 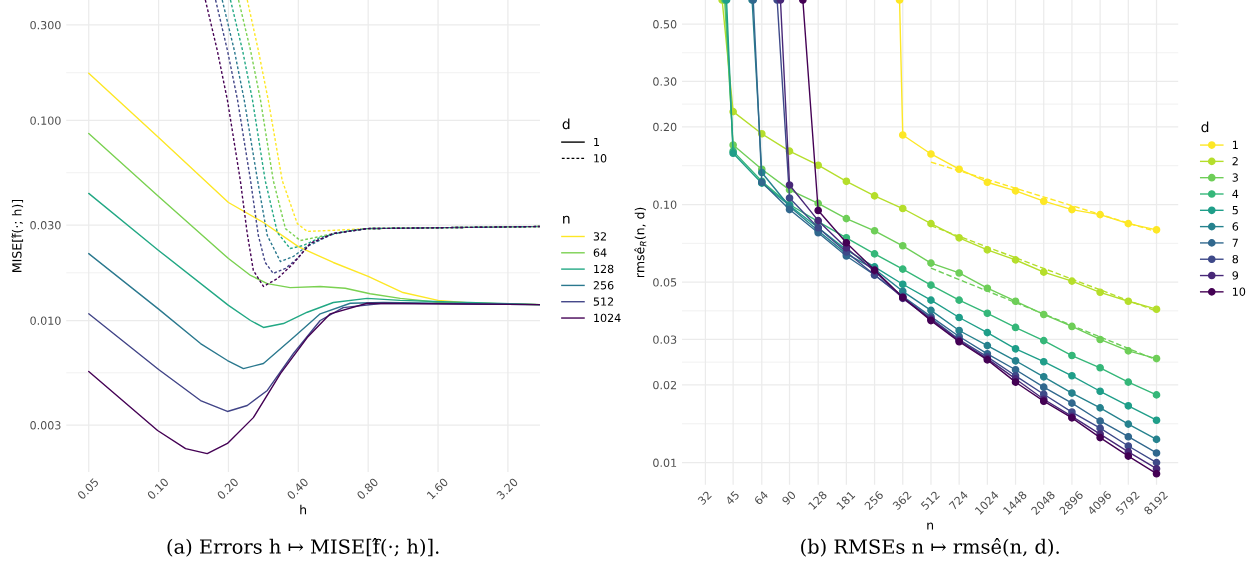 I want to click on x-axis-title: h, so click(x=303, y=509).